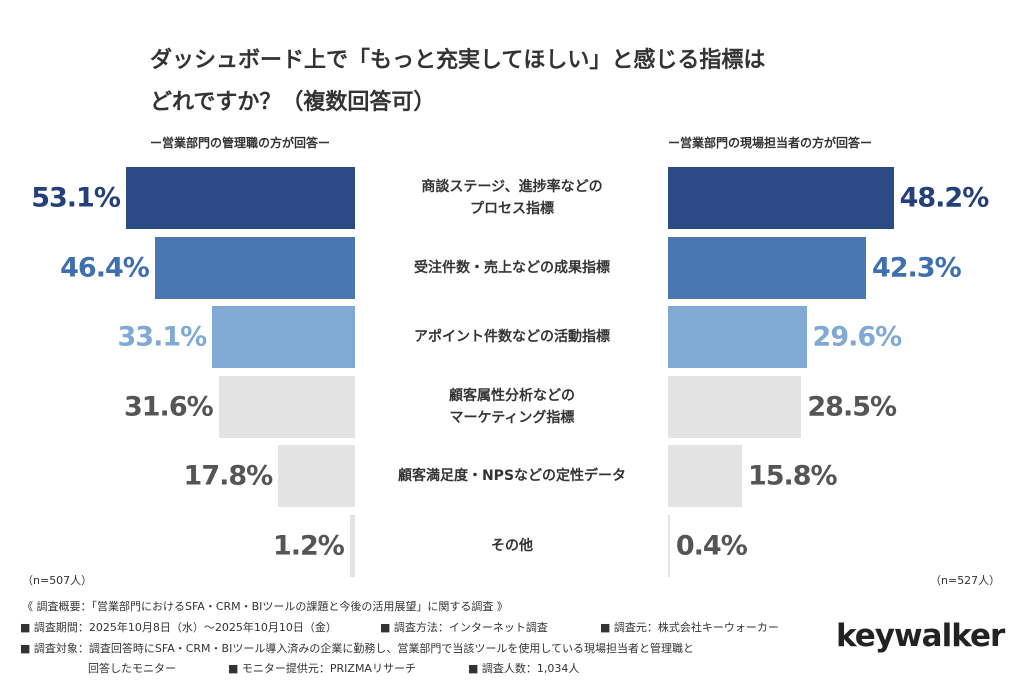 This screenshot has width=1024, height=683. I want to click on category-label: 商談ステージ、進捗率などの プロセス指標, so click(512, 198).